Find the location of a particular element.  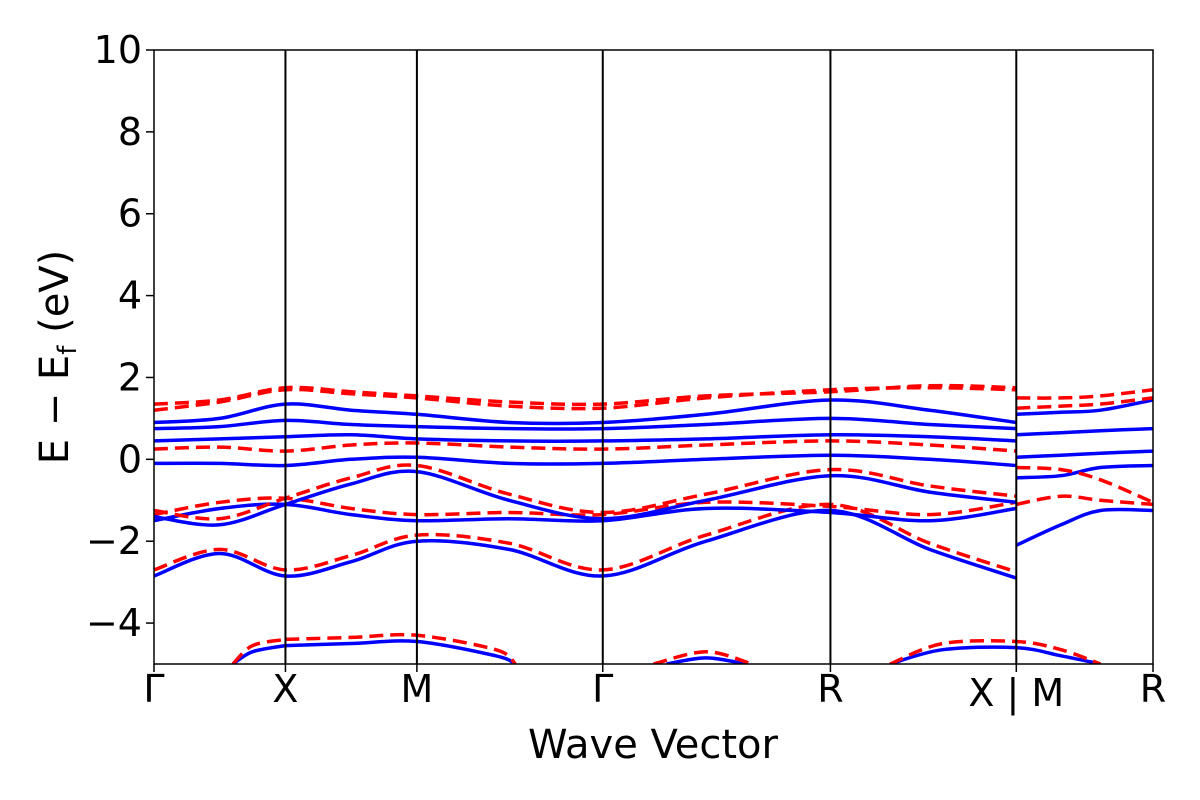

y-axis-label: E − Ef (eV) is located at coordinates (57, 357).